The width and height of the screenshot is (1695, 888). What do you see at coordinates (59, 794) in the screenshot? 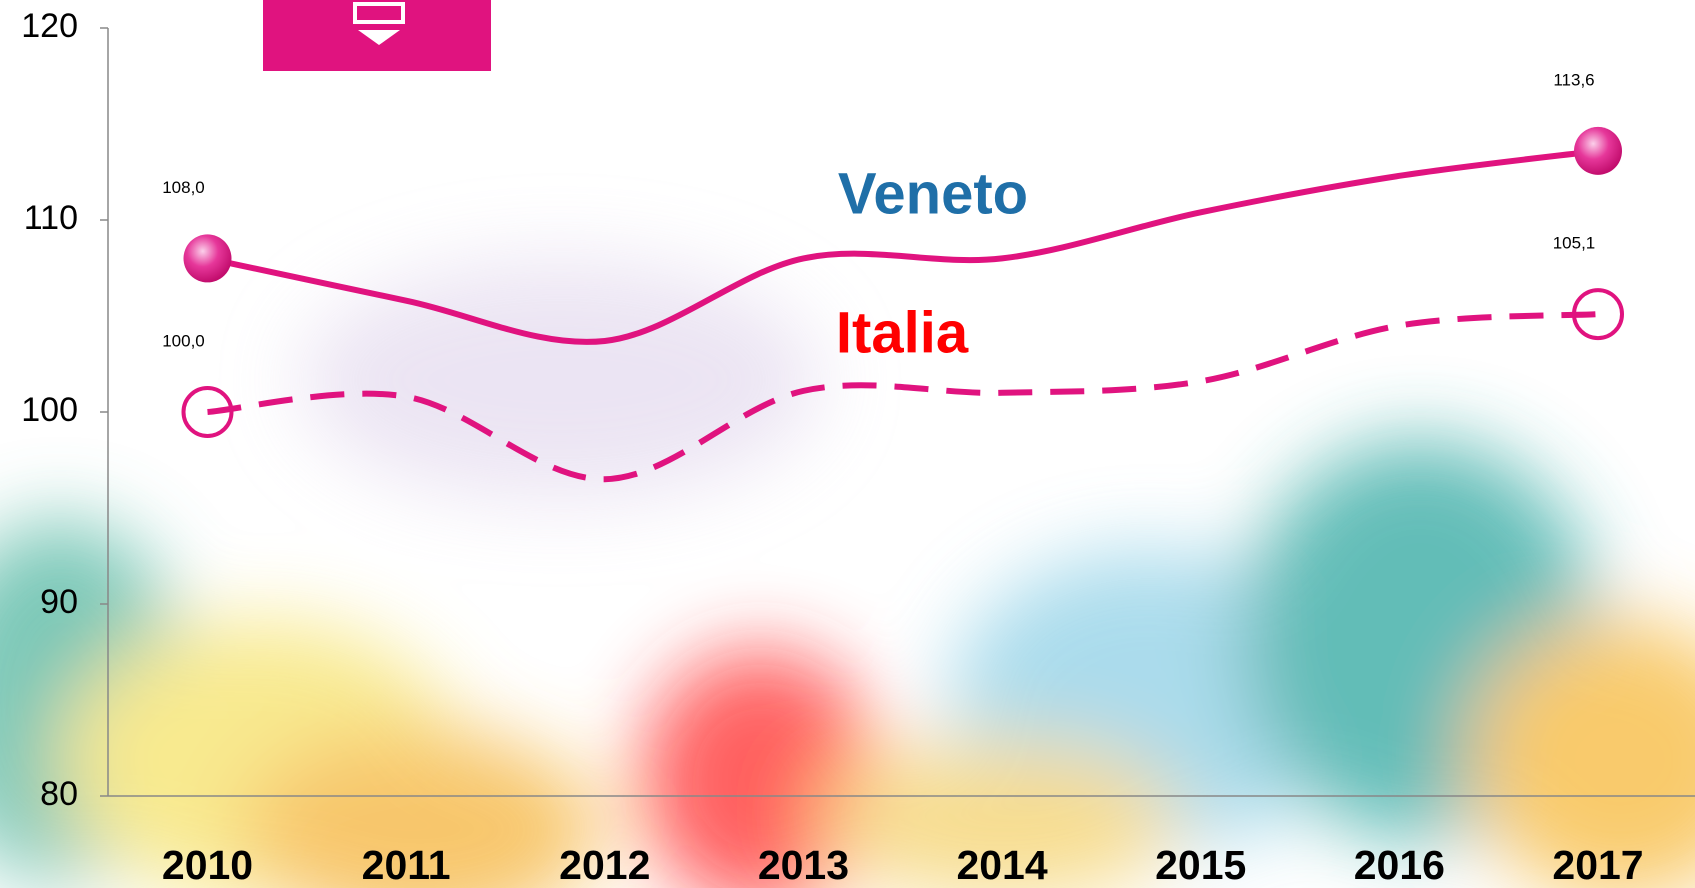
I see `y-tick-label: 80` at bounding box center [59, 794].